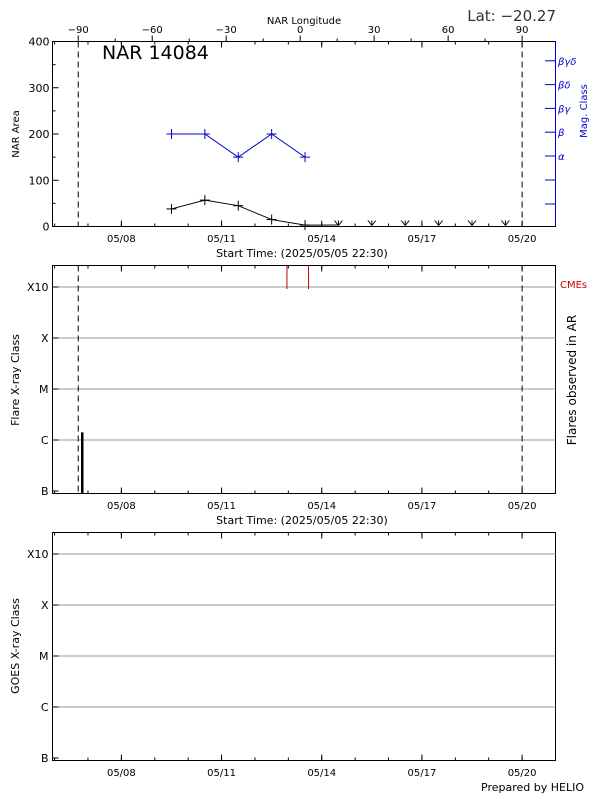 This screenshot has height=800, width=600. What do you see at coordinates (39, 88) in the screenshot?
I see `y-tick-label: 300` at bounding box center [39, 88].